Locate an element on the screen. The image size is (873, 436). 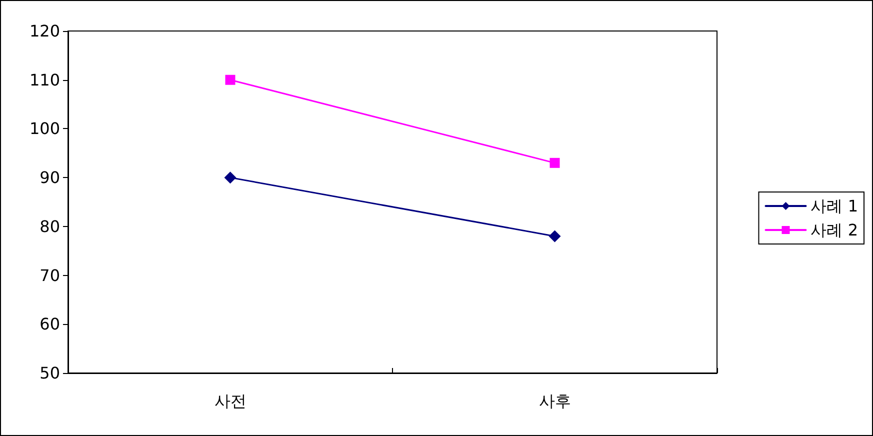
y-tick-label: 90 is located at coordinates (50, 178).